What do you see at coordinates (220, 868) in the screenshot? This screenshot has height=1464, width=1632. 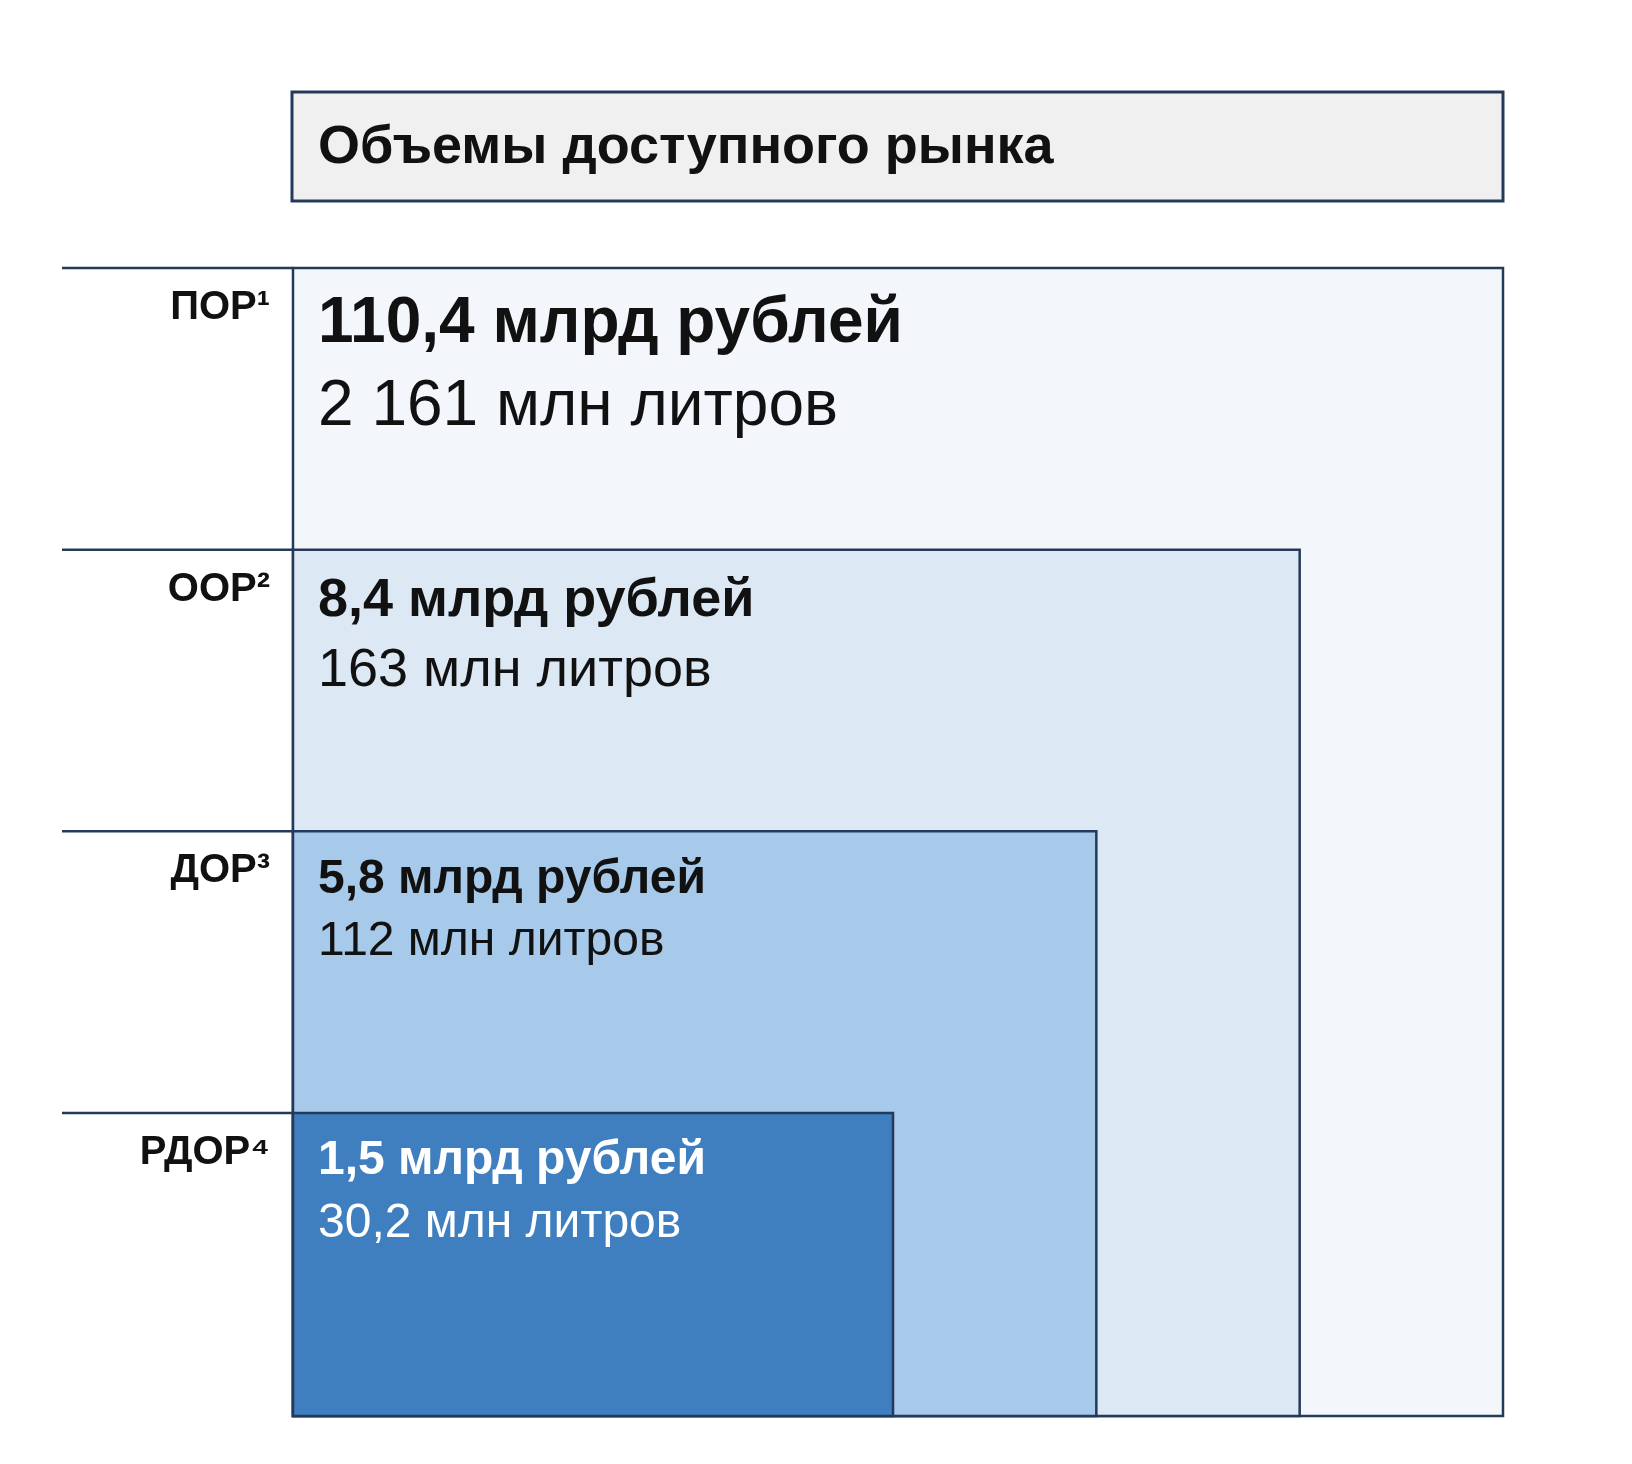 I see `category-label: ДОР³` at bounding box center [220, 868].